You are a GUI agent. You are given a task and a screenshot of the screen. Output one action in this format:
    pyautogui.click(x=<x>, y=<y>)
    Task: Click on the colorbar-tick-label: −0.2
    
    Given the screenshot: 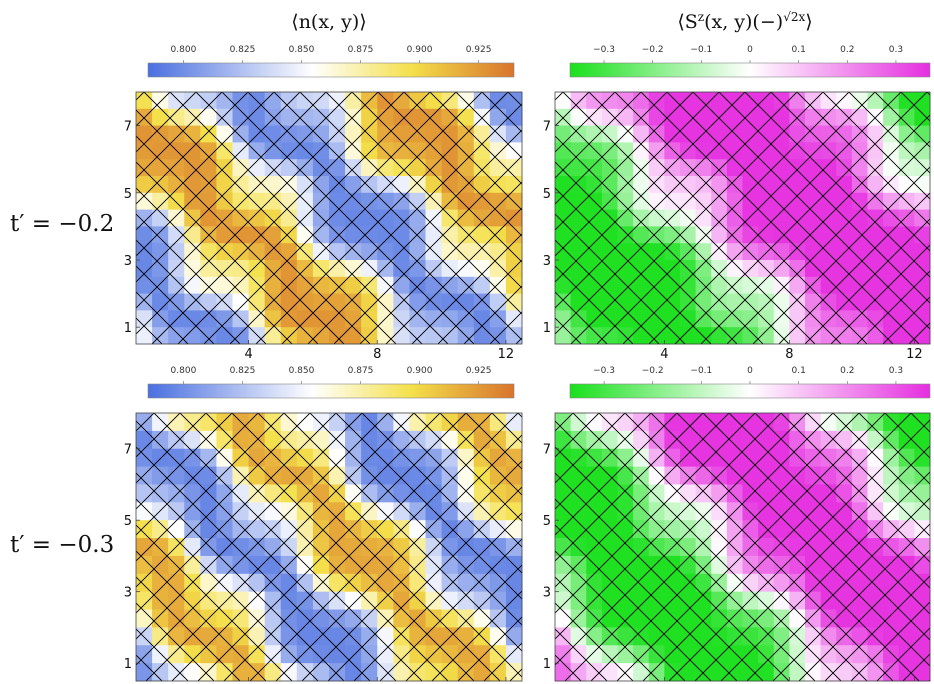 What is the action you would take?
    pyautogui.click(x=653, y=371)
    